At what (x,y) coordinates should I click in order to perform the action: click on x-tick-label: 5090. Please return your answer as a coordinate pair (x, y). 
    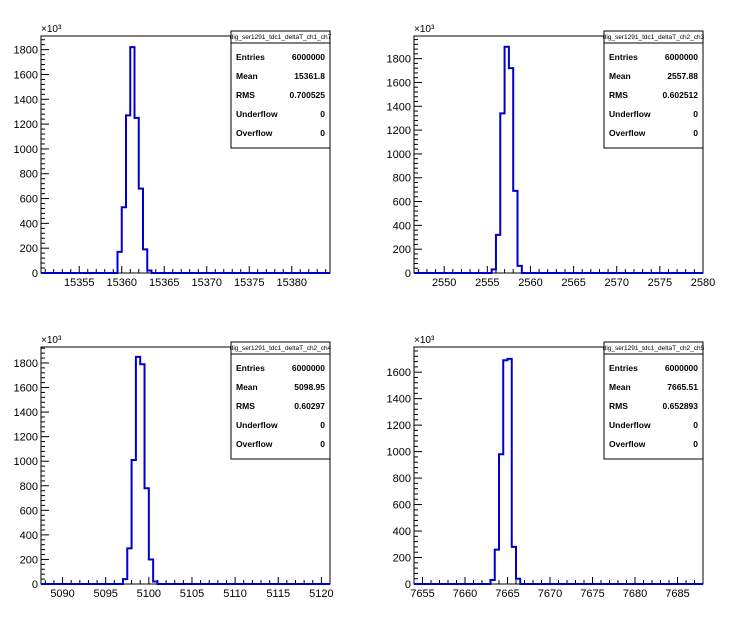
    Looking at the image, I should click on (62, 594).